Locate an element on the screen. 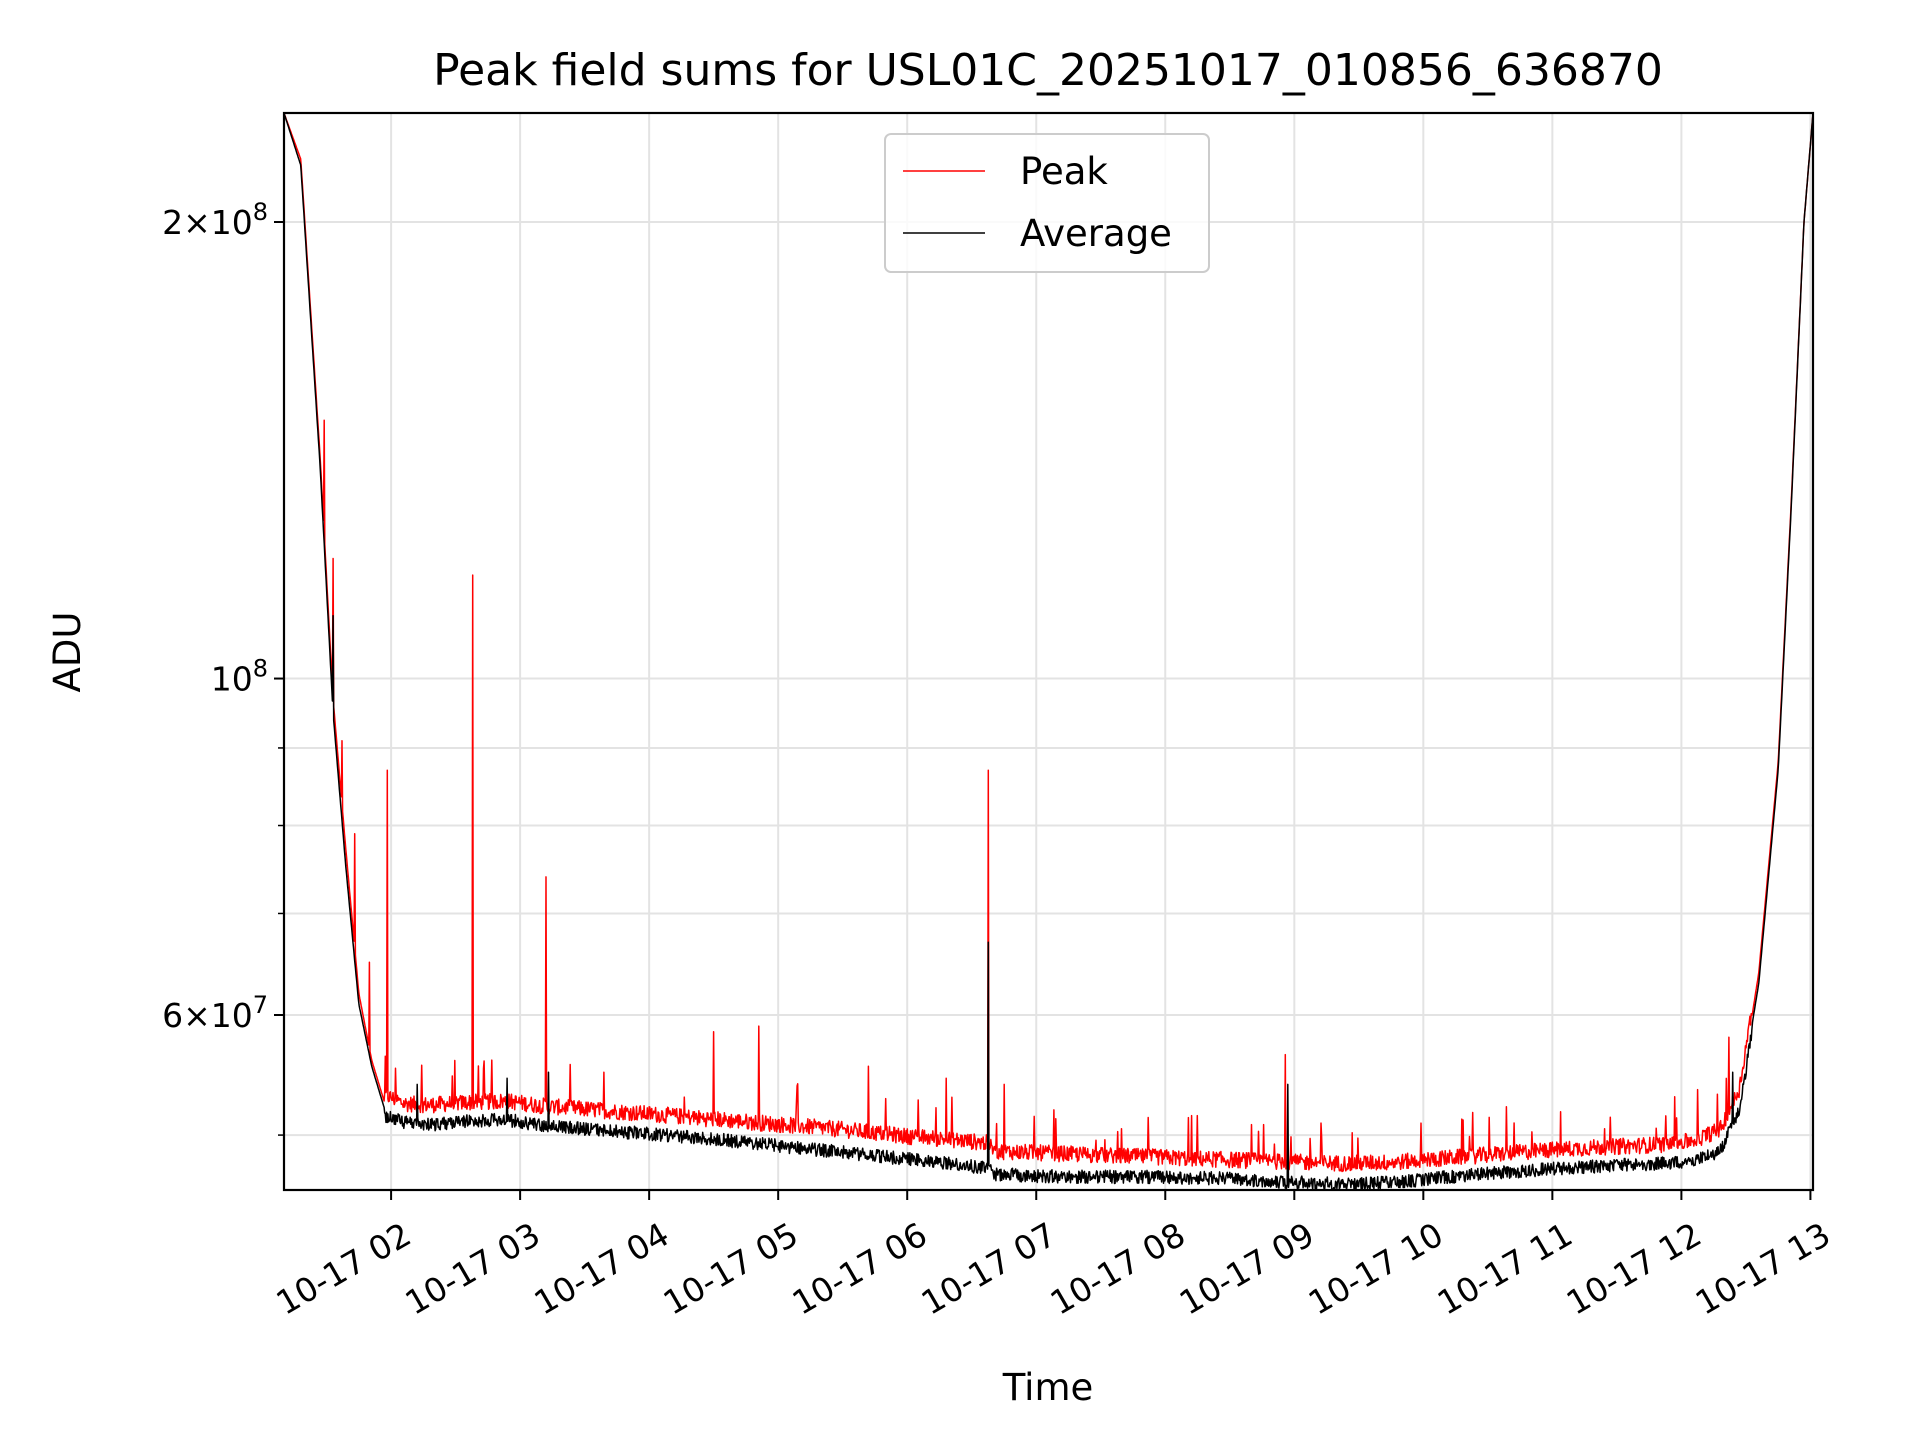  legend-label-average: Average is located at coordinates (1096, 233).